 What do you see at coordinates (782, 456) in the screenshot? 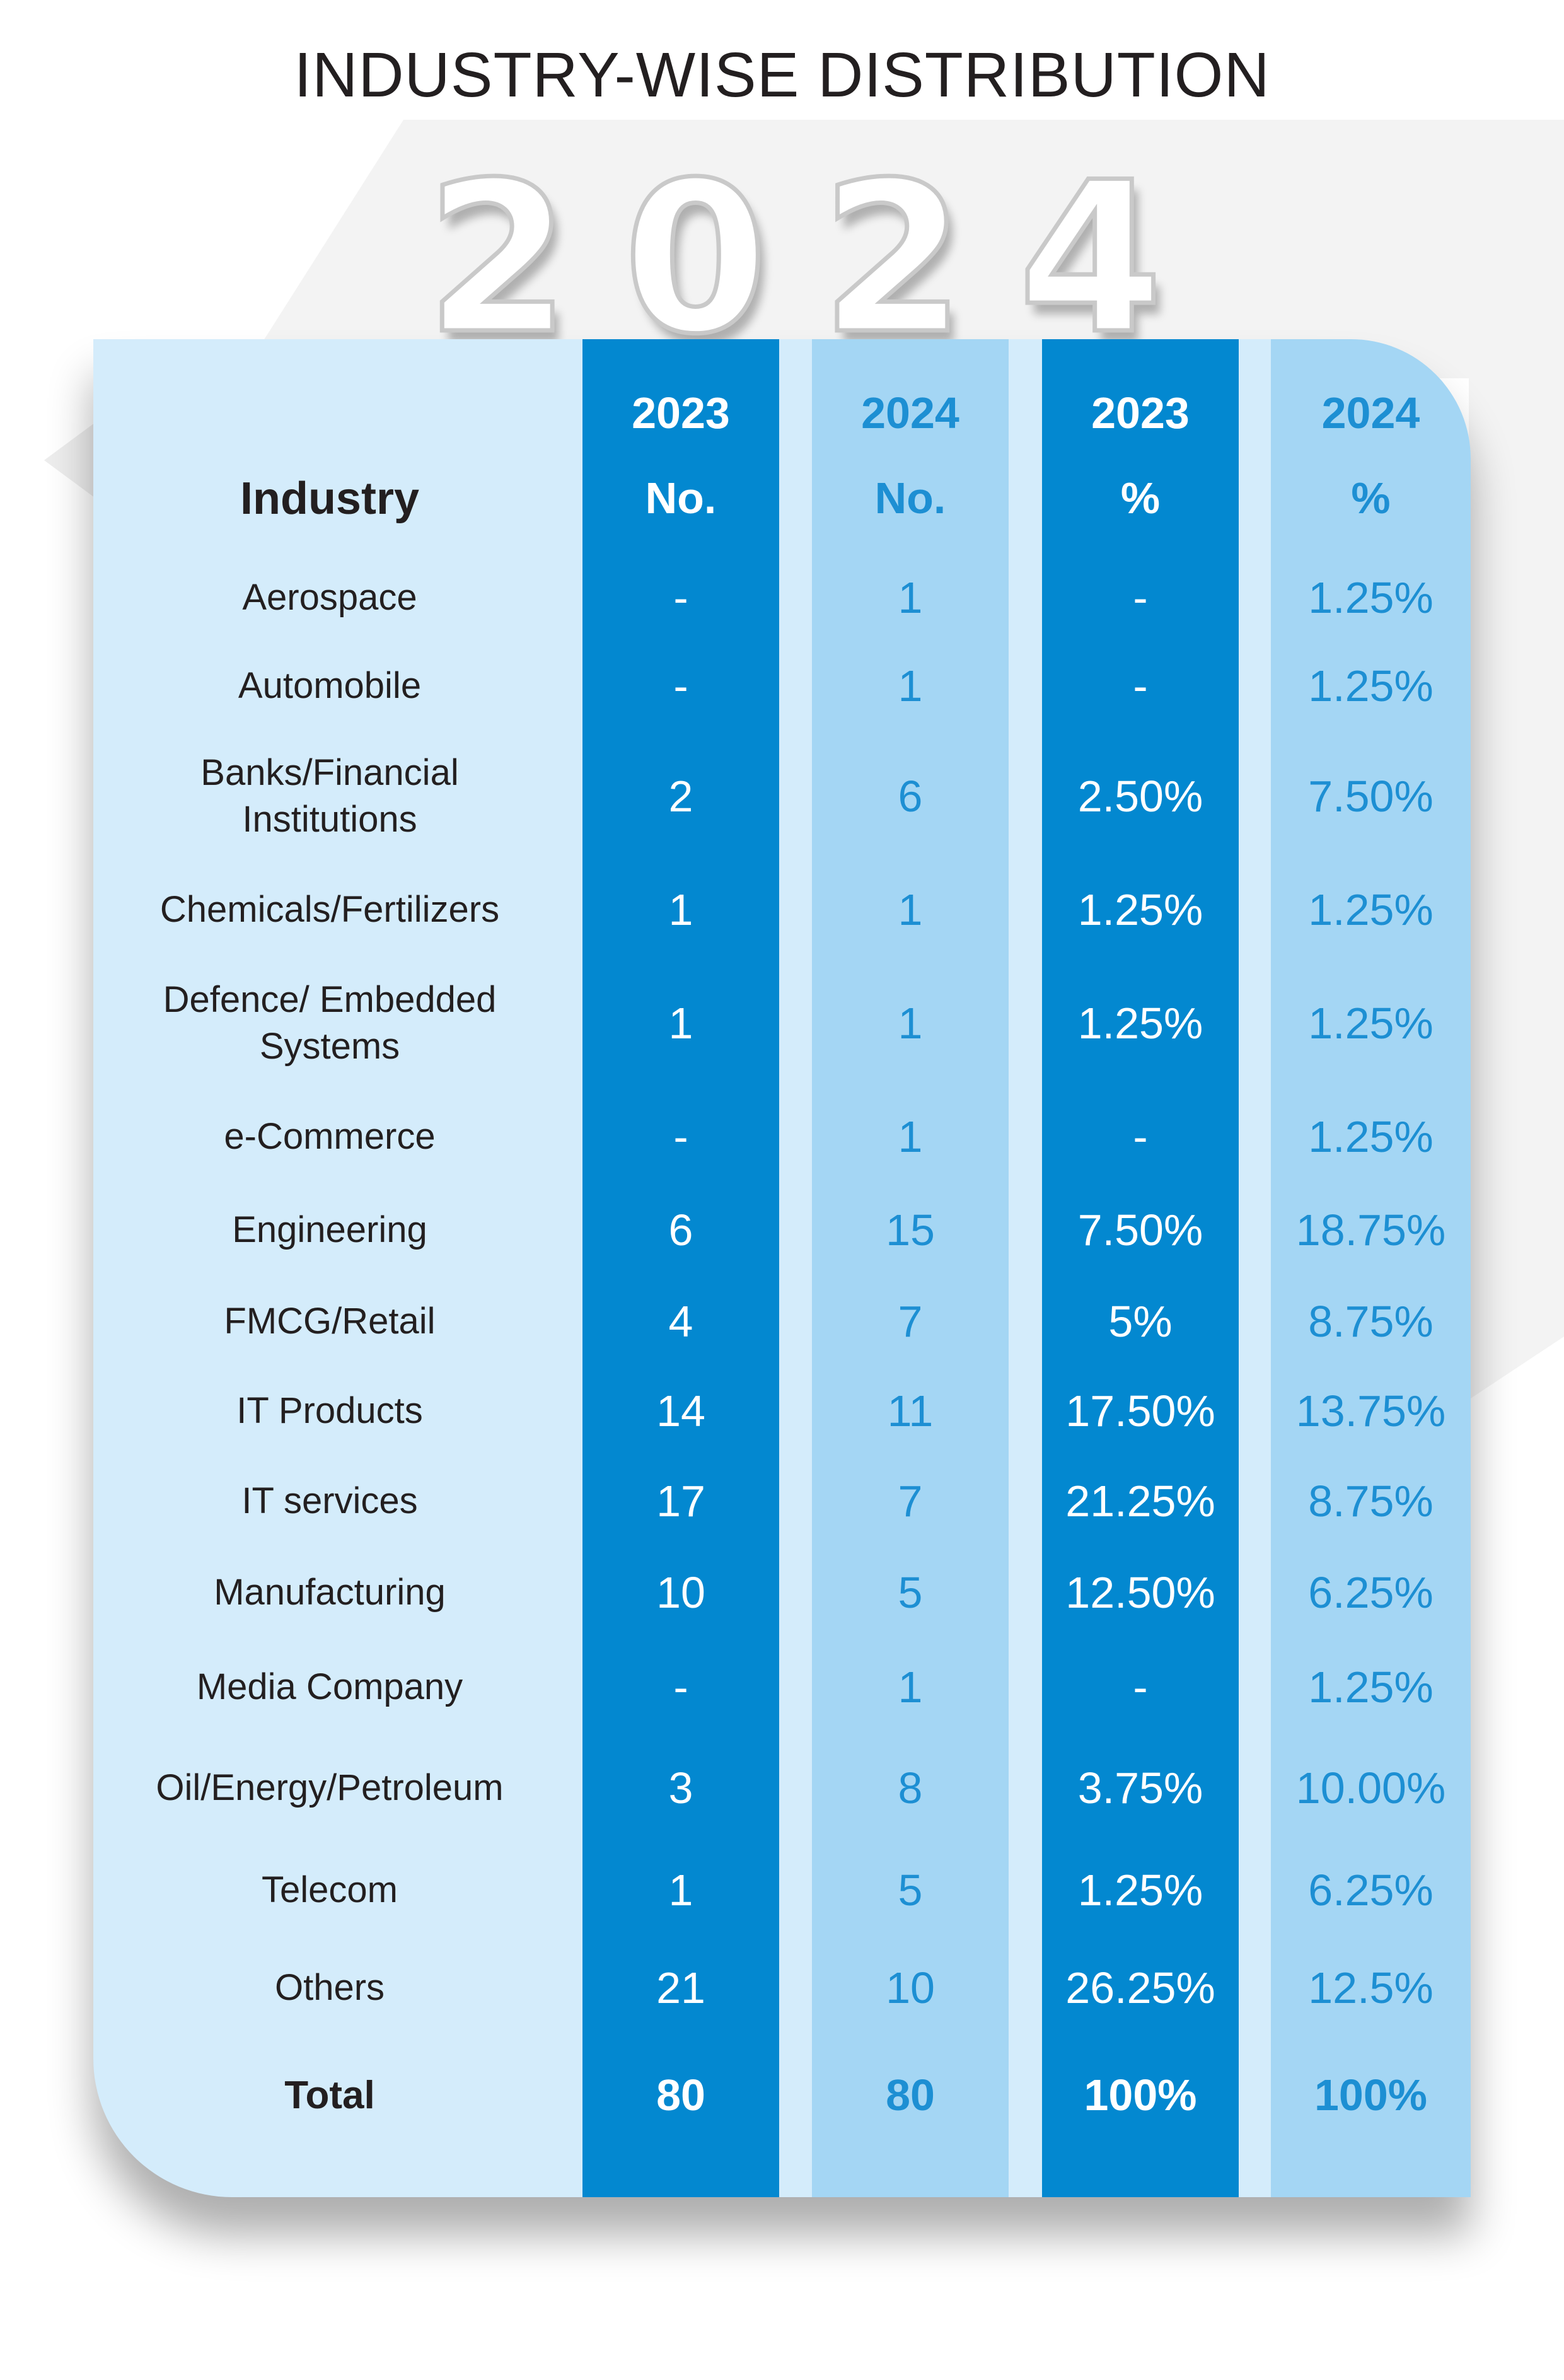
I see `table-header: Industry 2023 No. 2024 No. 2023 % 2024 %` at bounding box center [782, 456].